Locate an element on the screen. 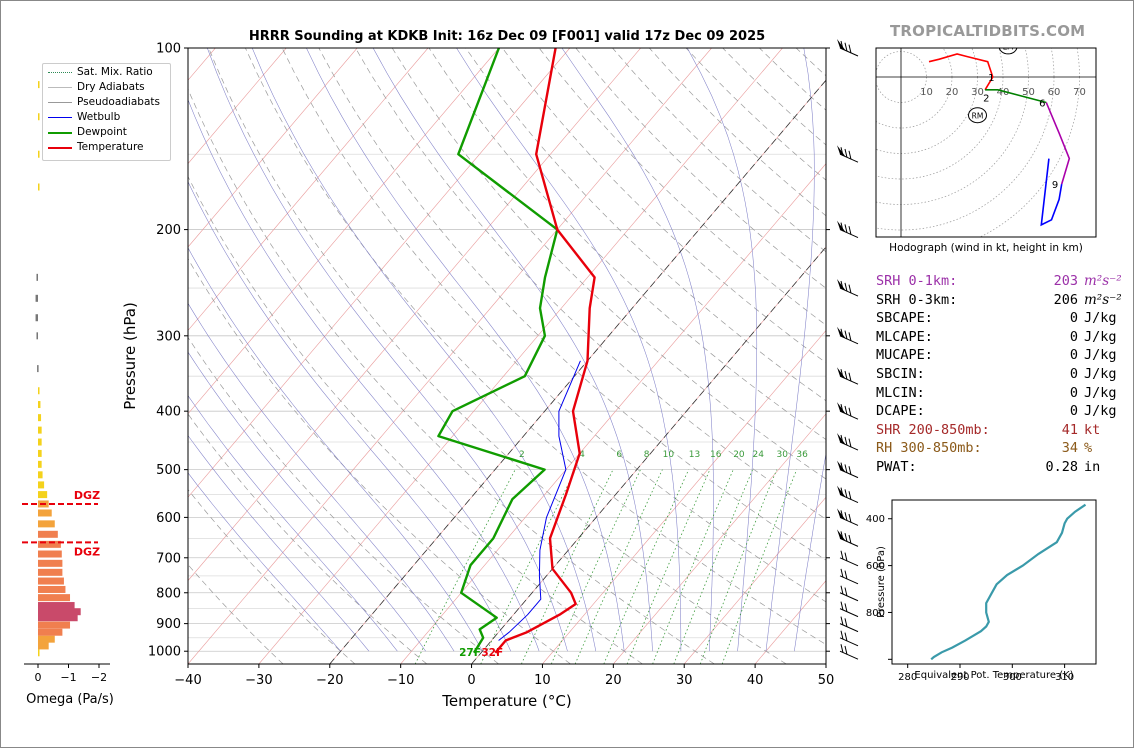 The height and width of the screenshot is (748, 1134). omega-tick-label: −2 is located at coordinates (99, 677).